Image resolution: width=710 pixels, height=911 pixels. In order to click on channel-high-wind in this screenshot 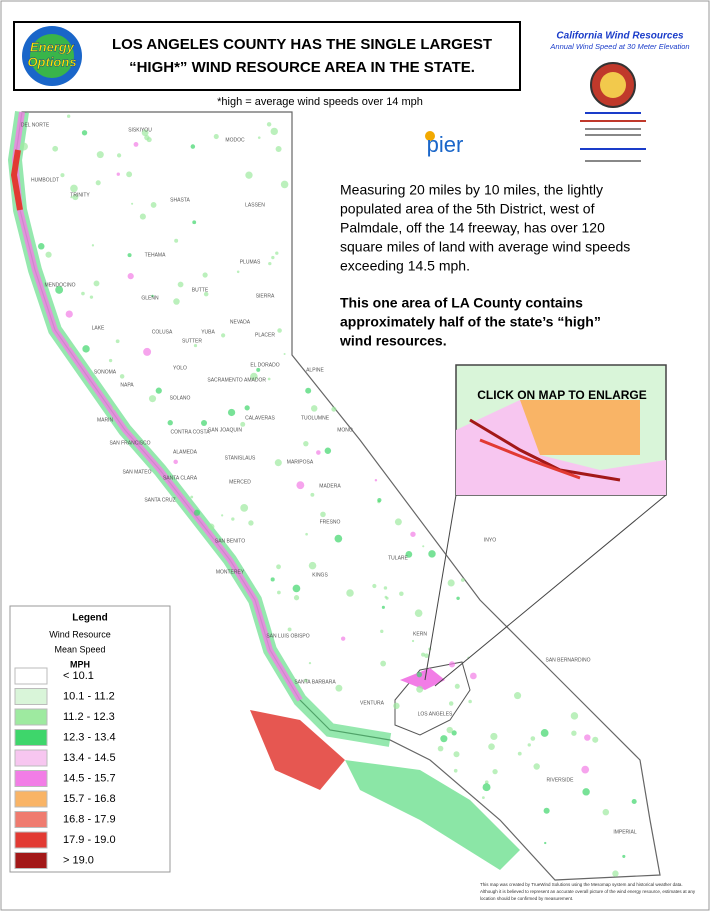, I will do `click(297, 750)`.